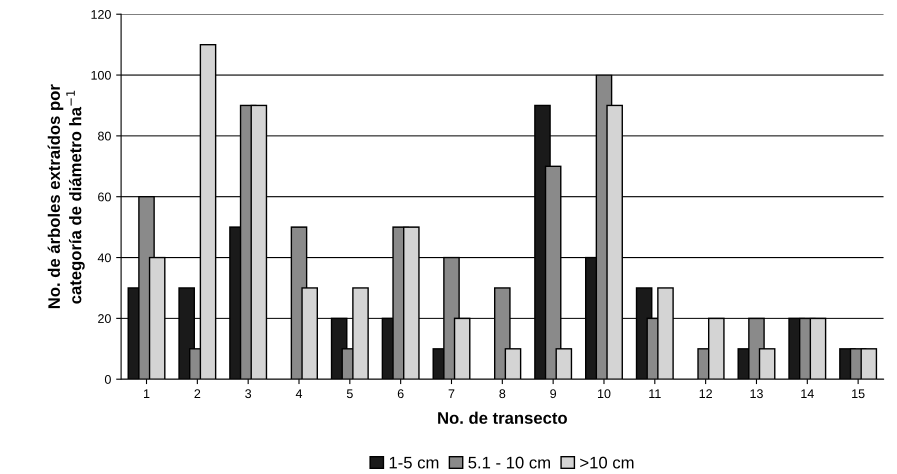  Describe the element at coordinates (502, 393) in the screenshot. I see `x-tick-label: 8` at that location.